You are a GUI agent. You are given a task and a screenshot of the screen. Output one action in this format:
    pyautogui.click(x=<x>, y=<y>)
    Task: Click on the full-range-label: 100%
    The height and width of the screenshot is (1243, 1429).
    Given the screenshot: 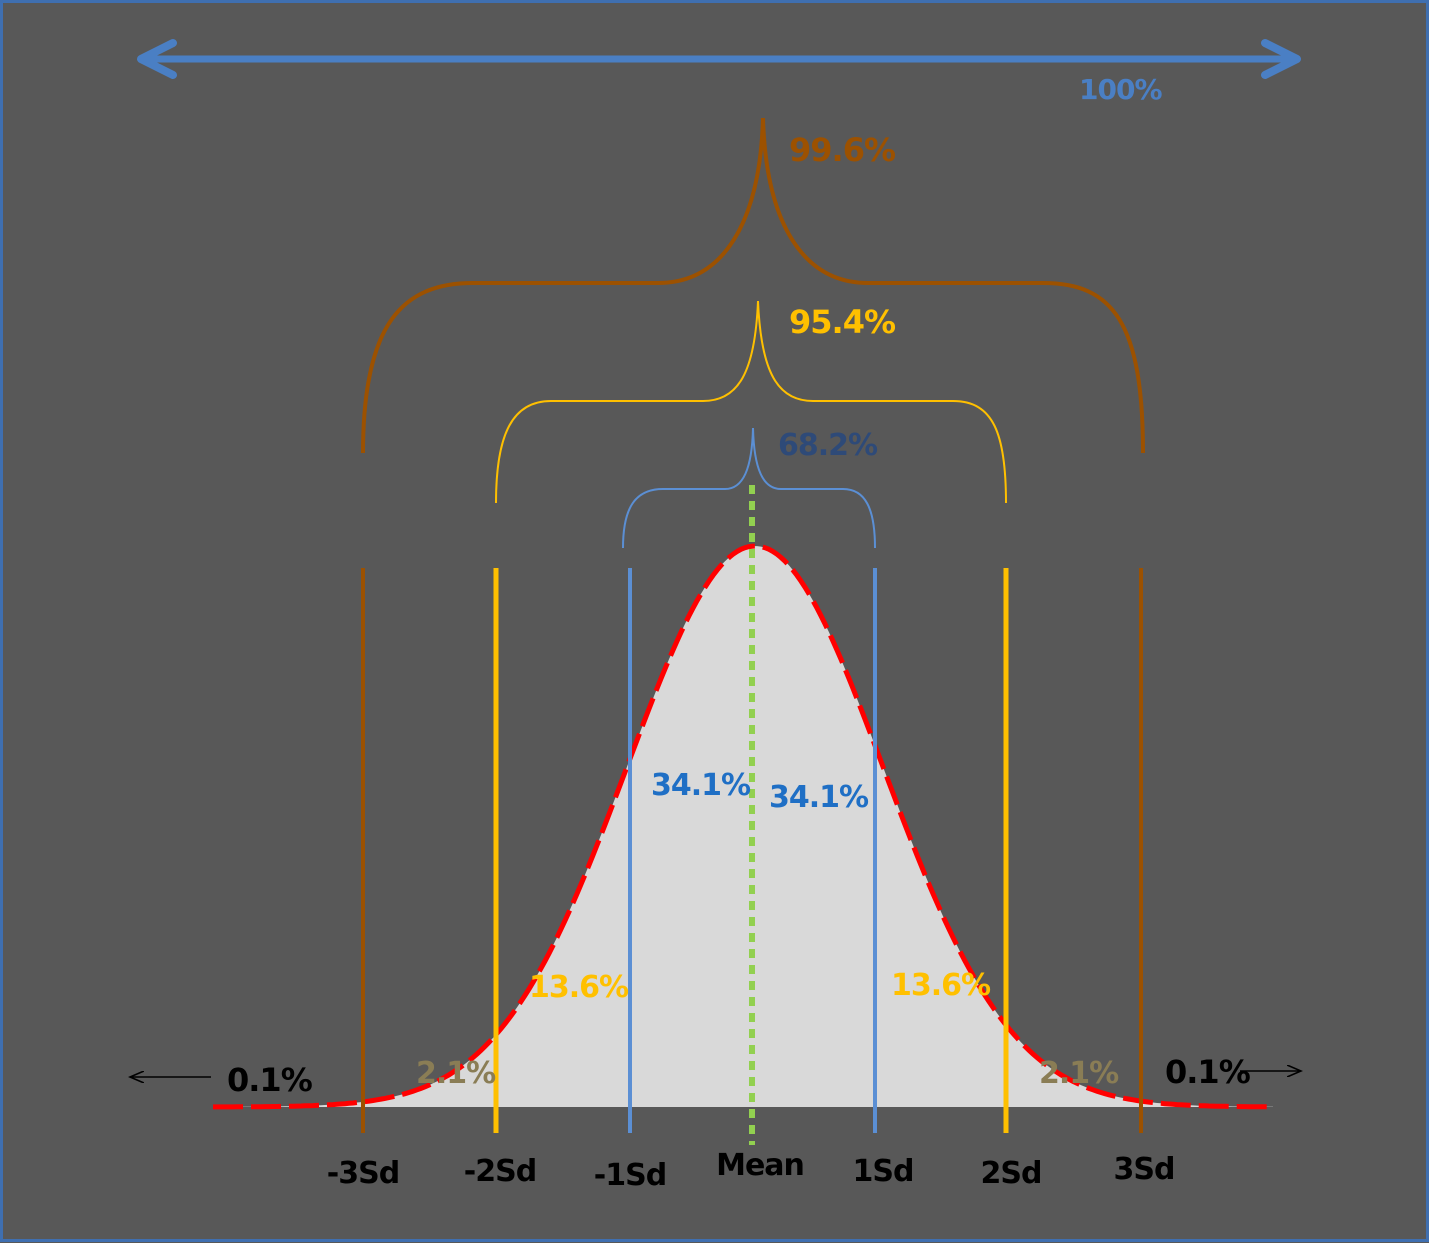 What is the action you would take?
    pyautogui.click(x=1120, y=89)
    